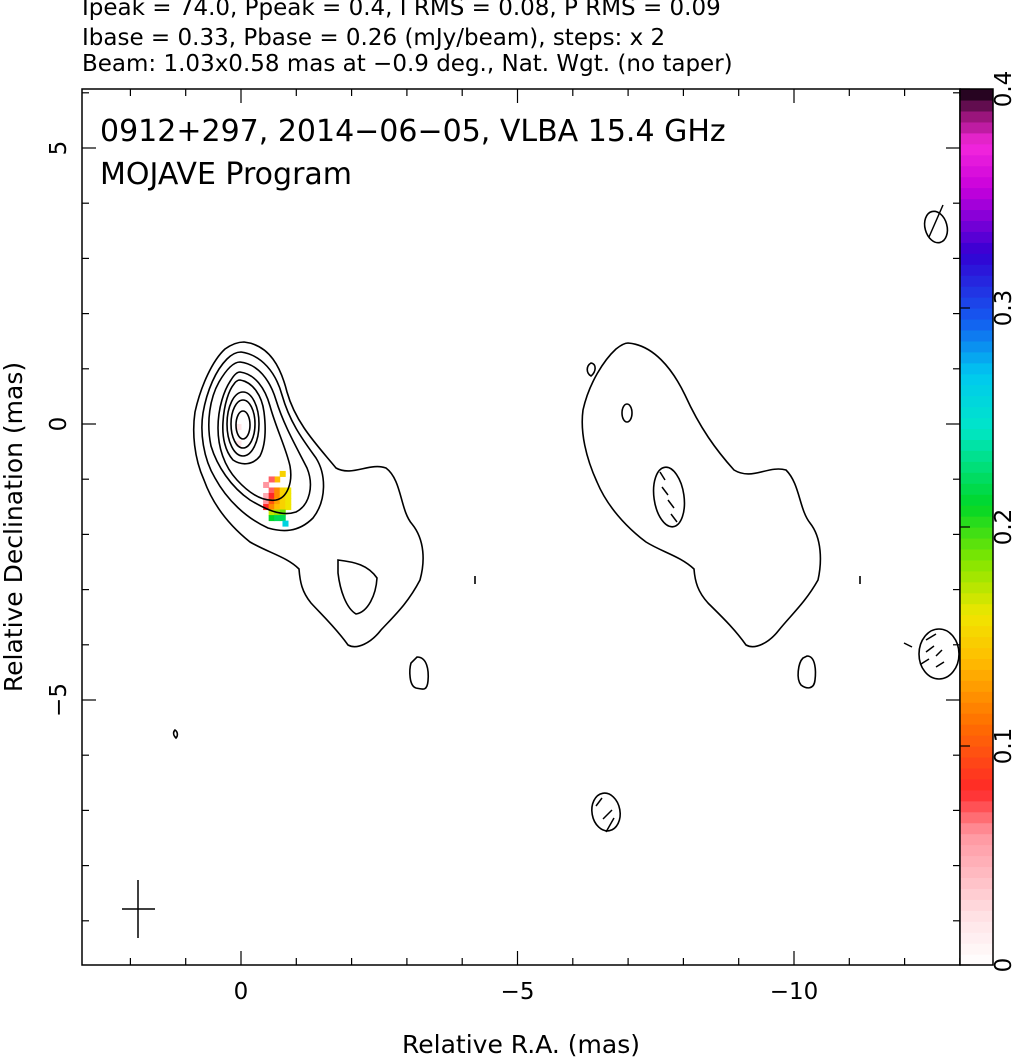 Image resolution: width=1021 pixels, height=1060 pixels. Describe the element at coordinates (59, 424) in the screenshot. I see `y-tick-label: 0` at that location.